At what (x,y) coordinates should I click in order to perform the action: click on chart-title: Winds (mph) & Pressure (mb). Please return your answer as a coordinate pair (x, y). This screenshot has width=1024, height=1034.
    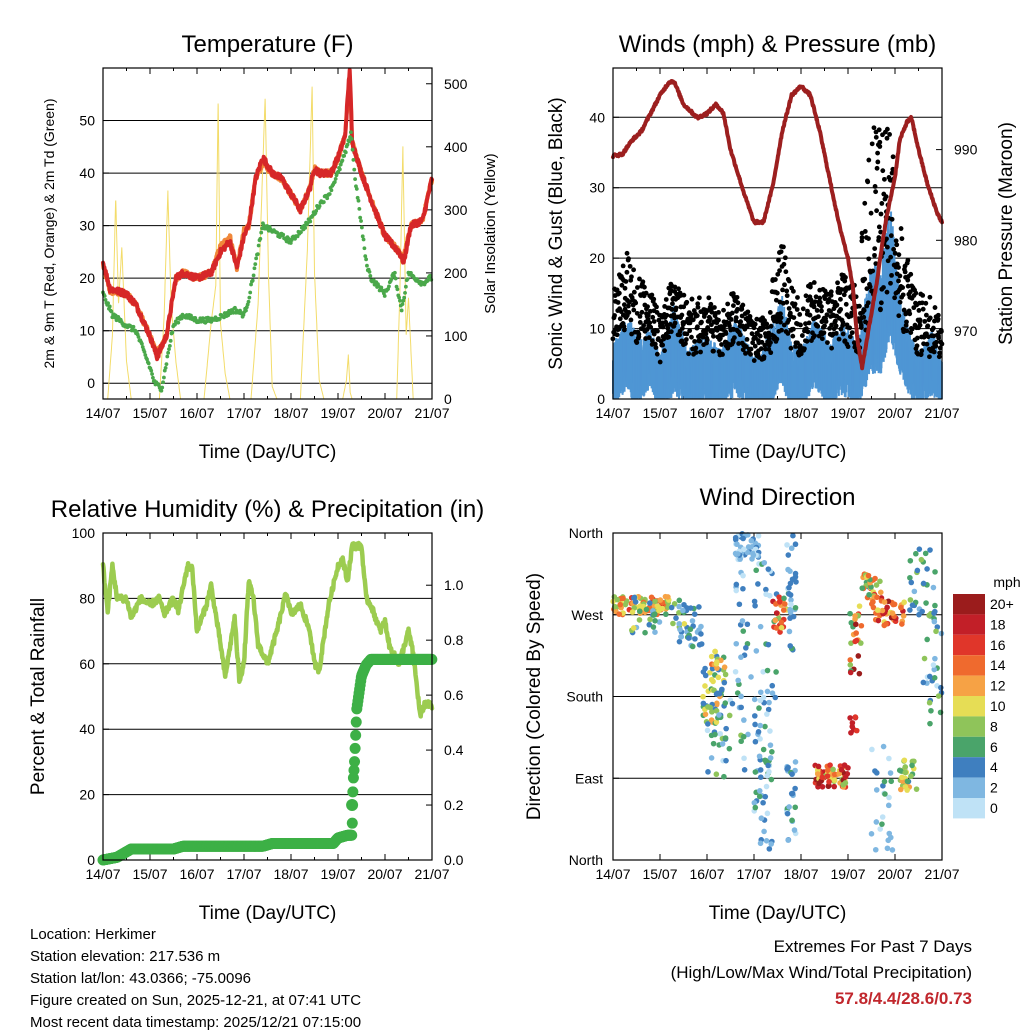
    Looking at the image, I should click on (777, 44).